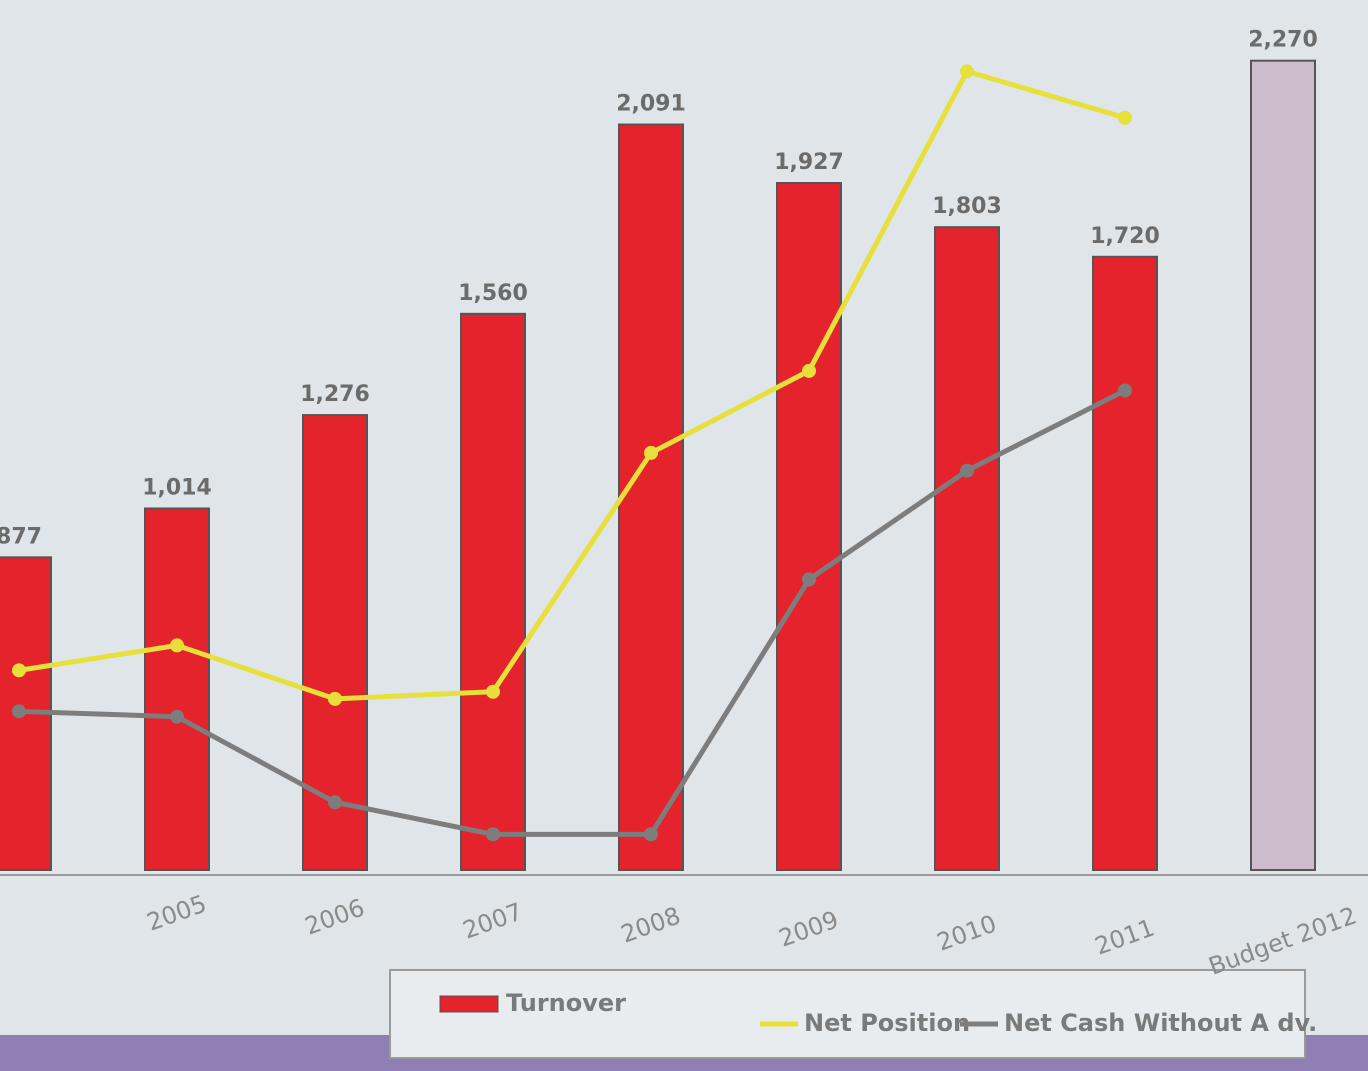 This screenshot has height=1071, width=1368. Describe the element at coordinates (335, 394) in the screenshot. I see `value-label: 1,276` at that location.